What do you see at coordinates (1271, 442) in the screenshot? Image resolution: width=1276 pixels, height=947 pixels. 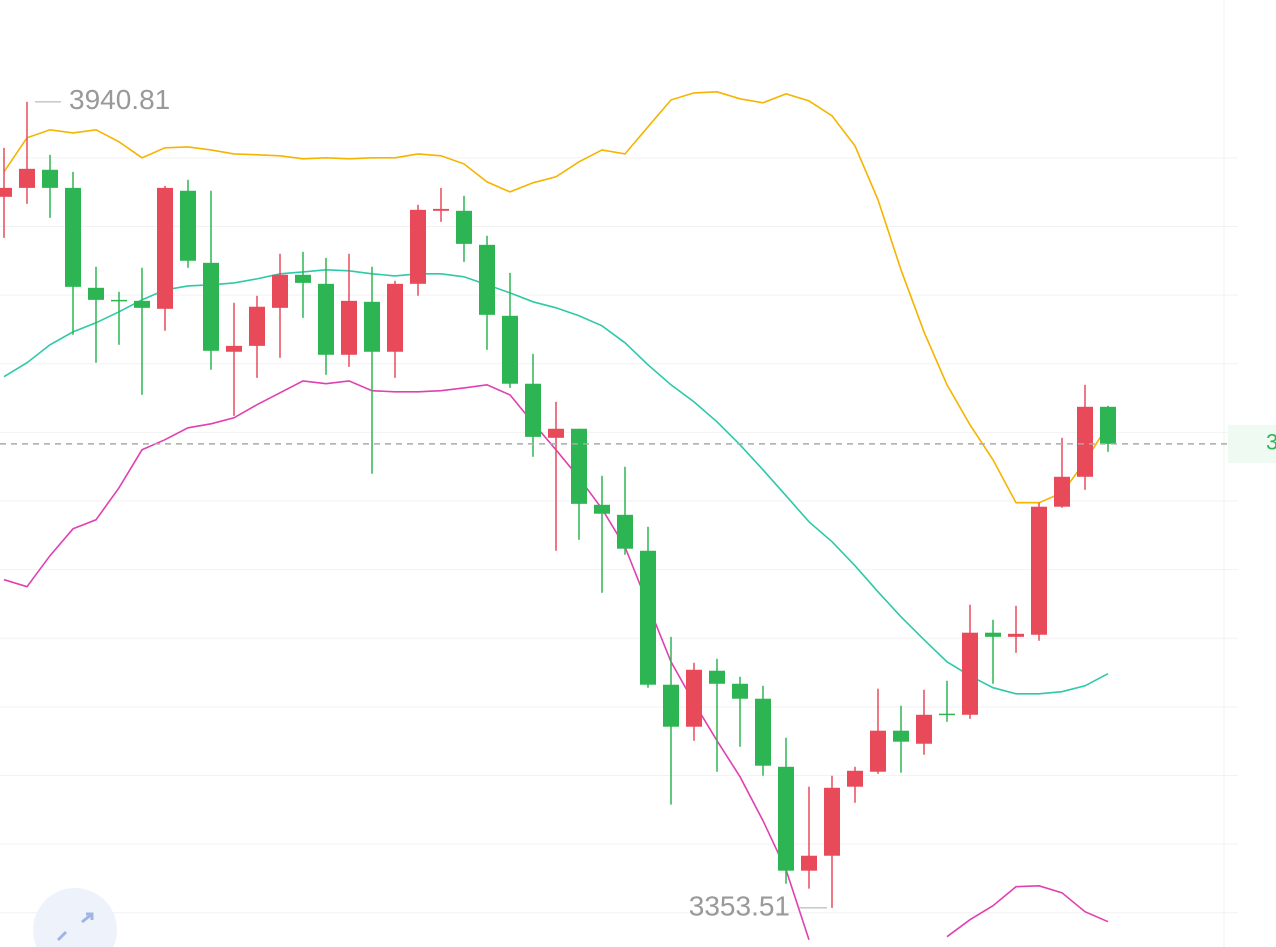 I see `last-price-label: 3691.6` at bounding box center [1271, 442].